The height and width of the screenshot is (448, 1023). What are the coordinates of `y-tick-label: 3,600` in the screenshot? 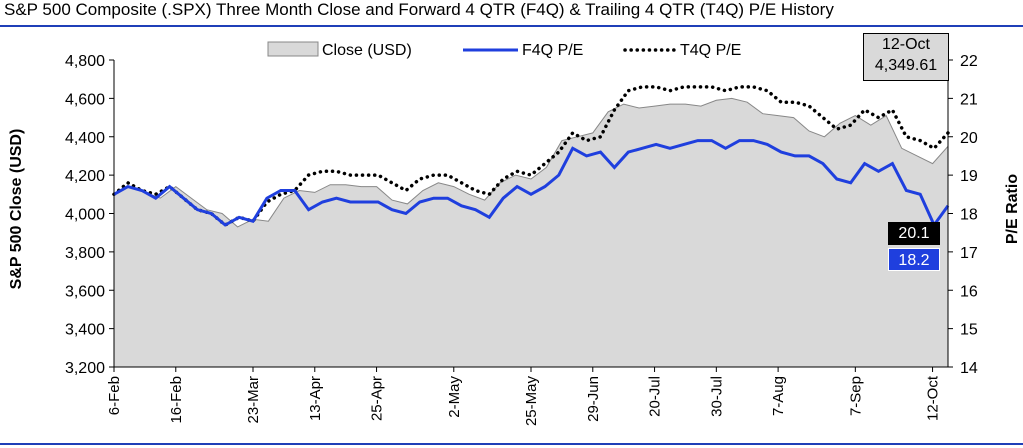 It's located at (85, 291).